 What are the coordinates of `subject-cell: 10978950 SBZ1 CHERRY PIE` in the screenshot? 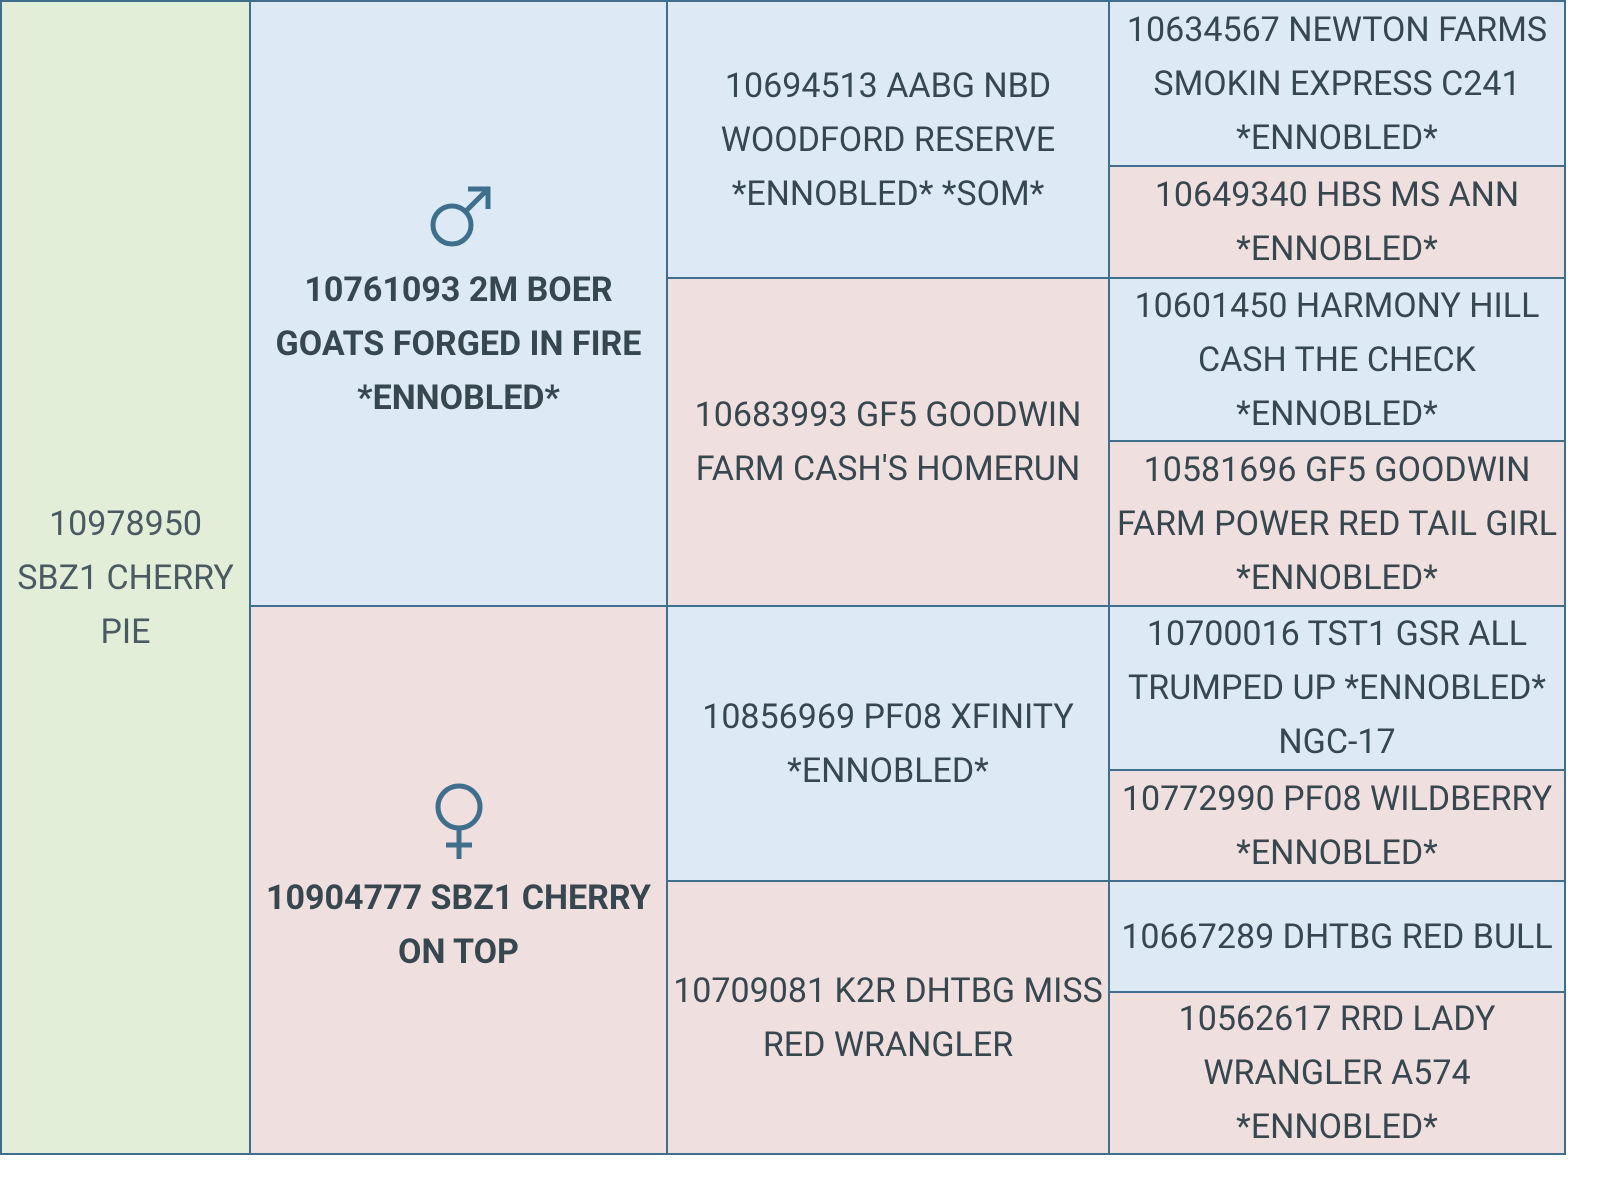 It's located at (125, 577).